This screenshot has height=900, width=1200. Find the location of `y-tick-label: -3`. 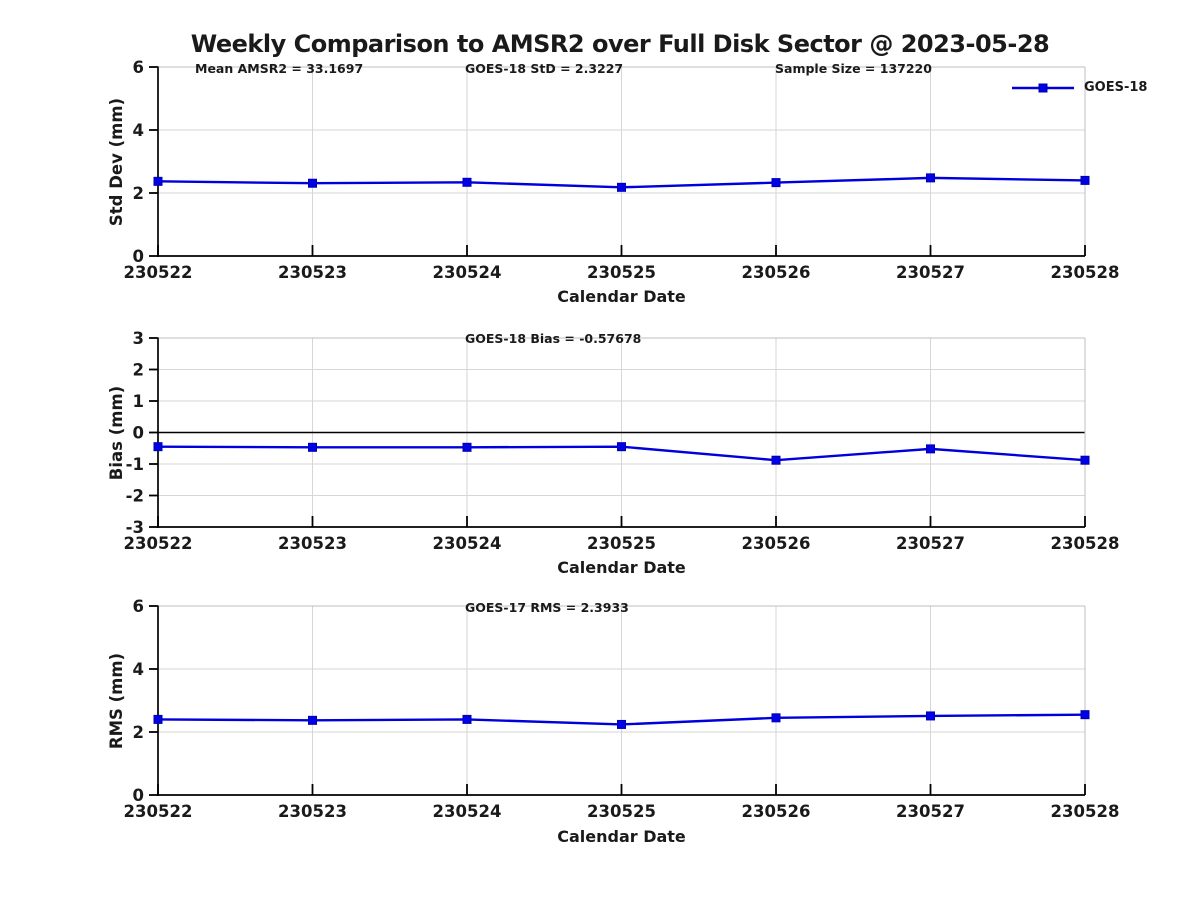

y-tick-label: -3 is located at coordinates (135, 527).